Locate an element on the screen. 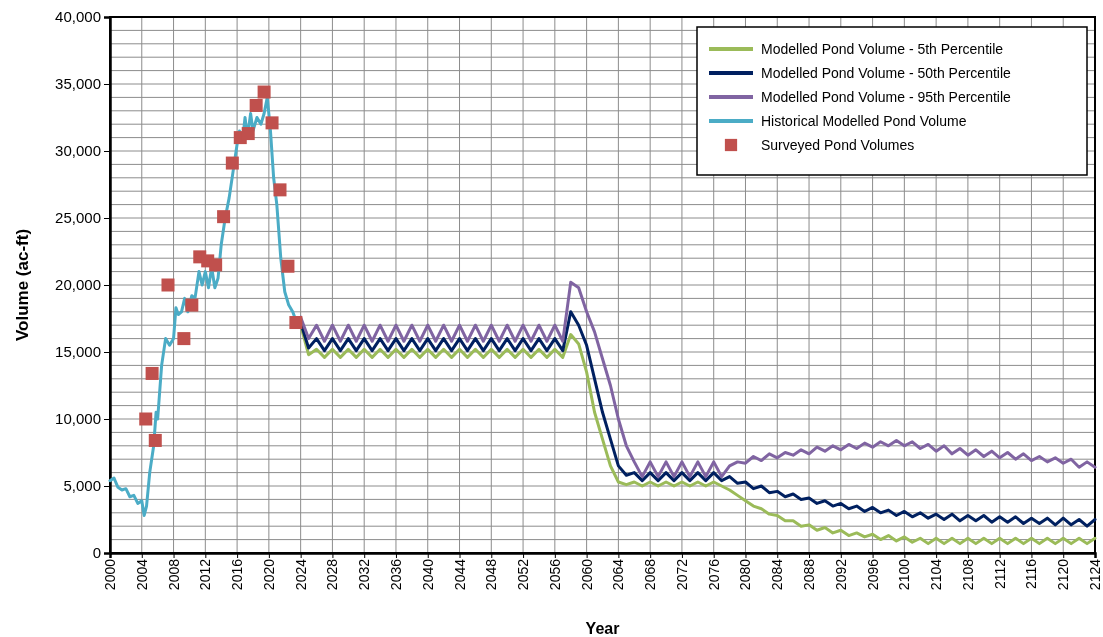 Image resolution: width=1103 pixels, height=637 pixels. legend-label: Modelled Pond Volume - 50th Percentile is located at coordinates (886, 72).